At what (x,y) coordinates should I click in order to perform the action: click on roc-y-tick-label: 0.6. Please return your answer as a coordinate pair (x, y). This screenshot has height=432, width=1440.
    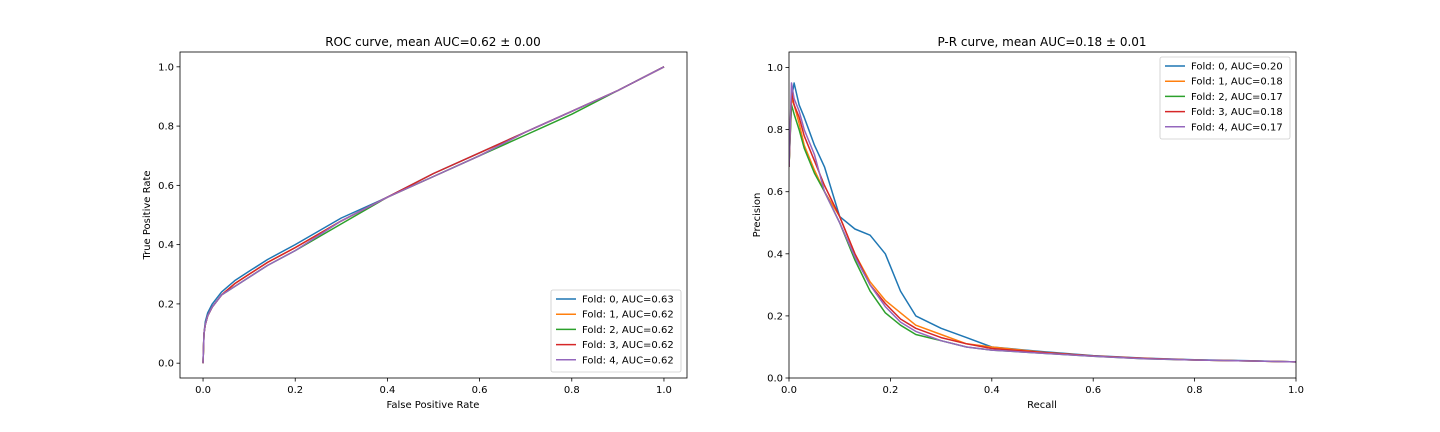
    Looking at the image, I should click on (166, 186).